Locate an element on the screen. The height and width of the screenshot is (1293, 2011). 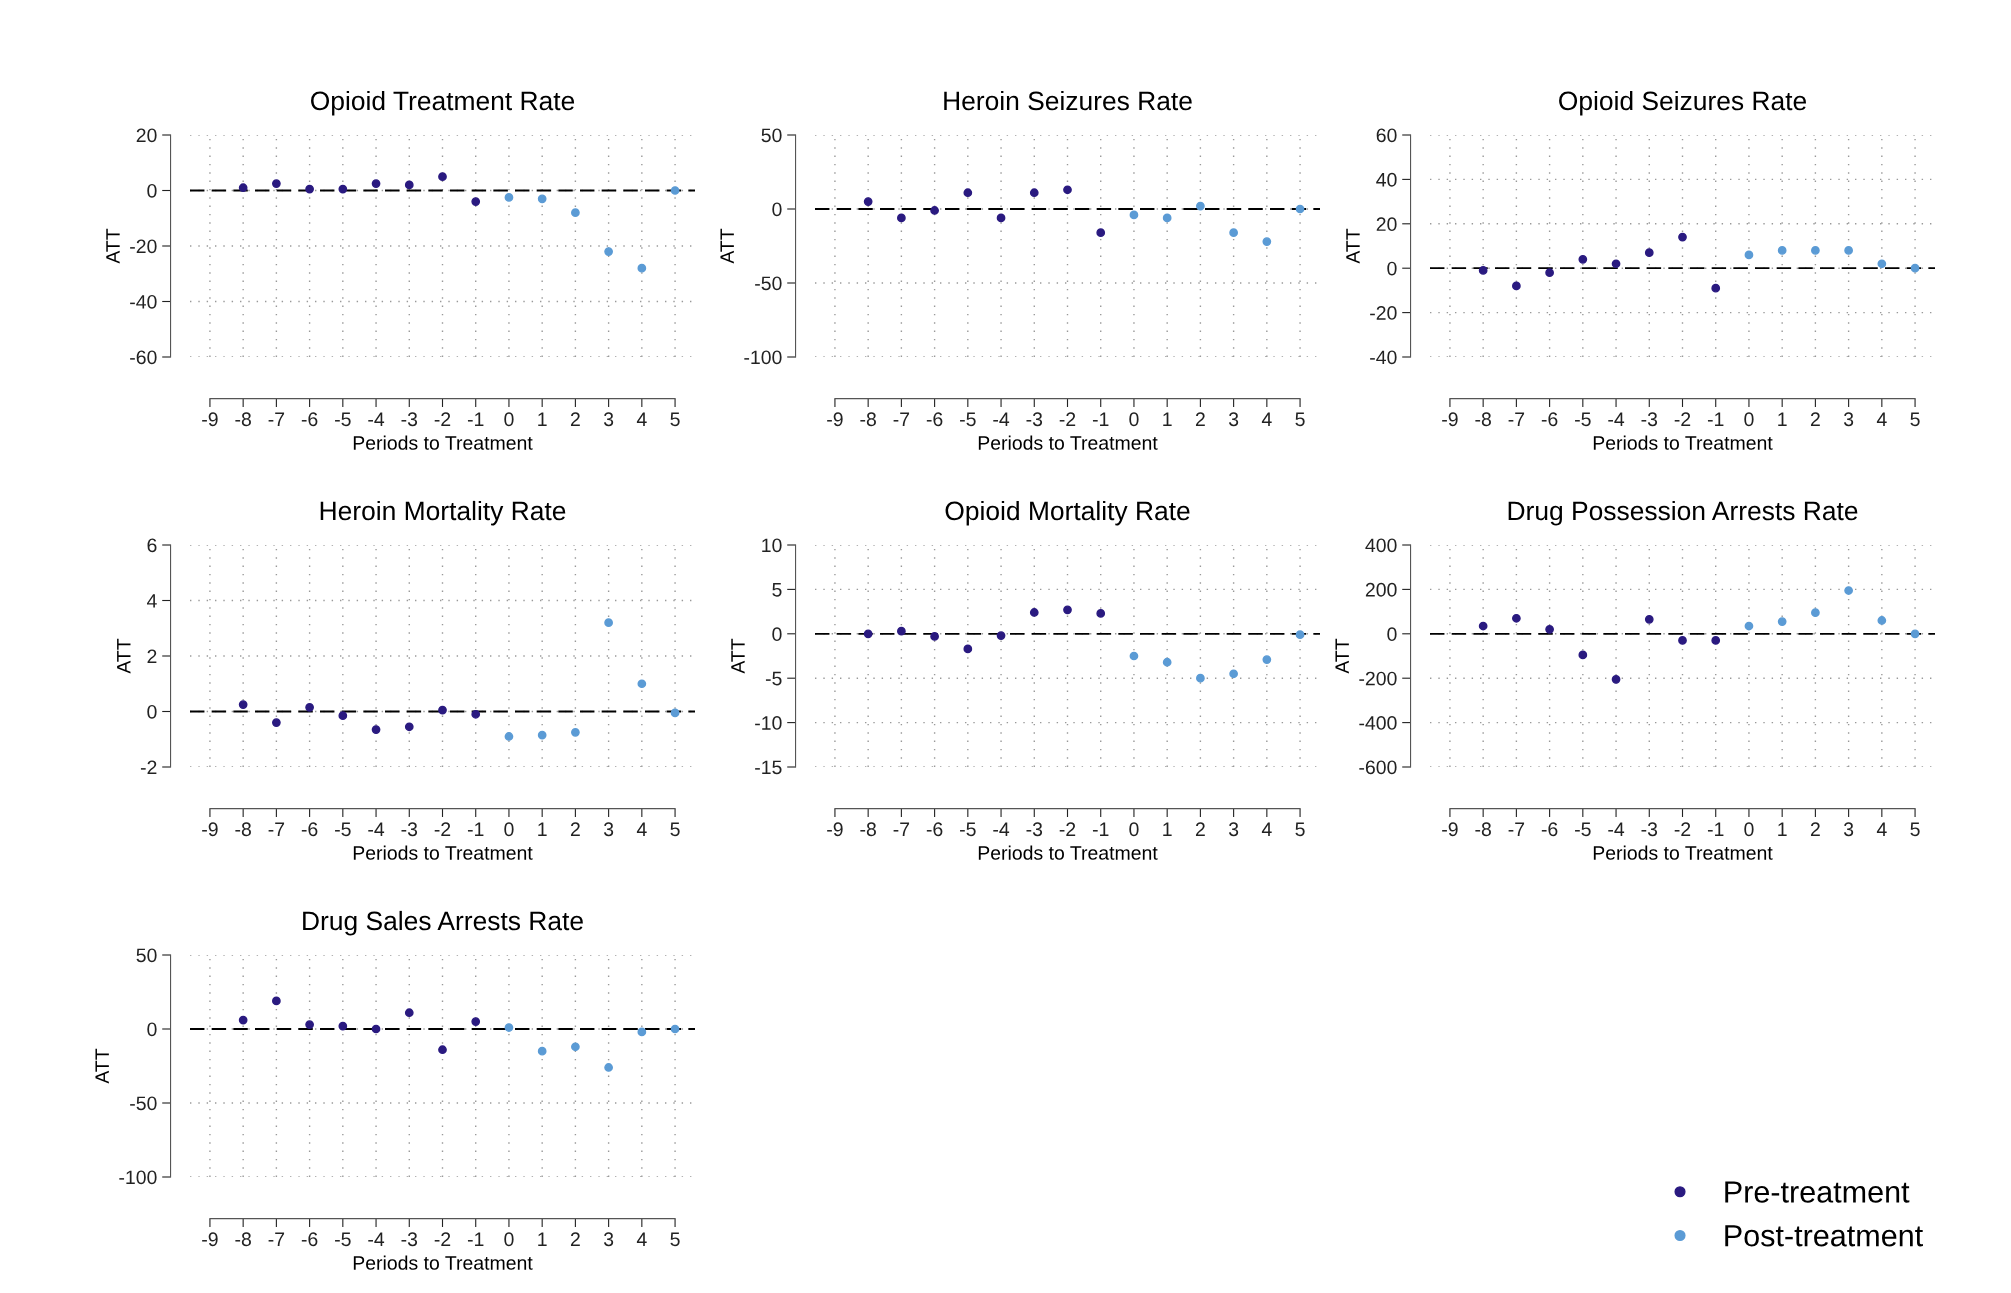
y-tick-label: 6 is located at coordinates (152, 545).